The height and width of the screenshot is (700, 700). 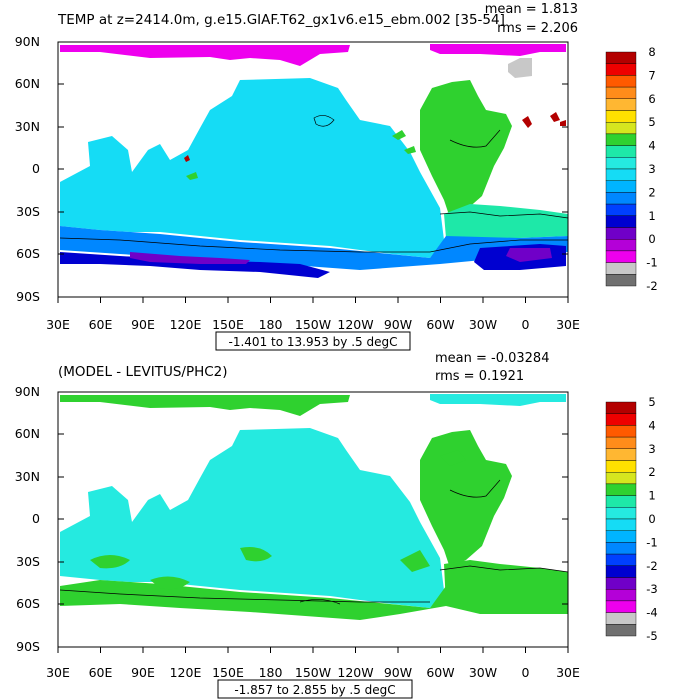 What do you see at coordinates (195, 265) in the screenshot?
I see `panel-1-antarctic-band` at bounding box center [195, 265].